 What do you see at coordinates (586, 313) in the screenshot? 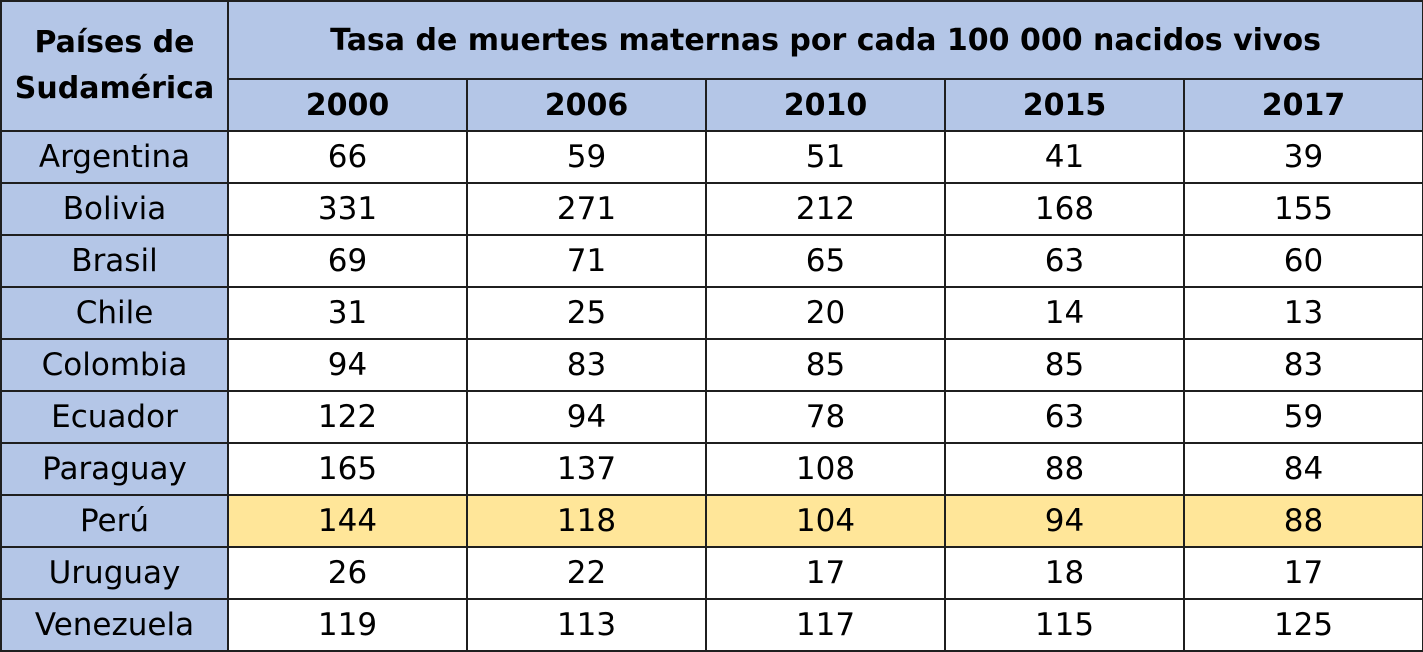
I see `value-cell: 25` at bounding box center [586, 313].